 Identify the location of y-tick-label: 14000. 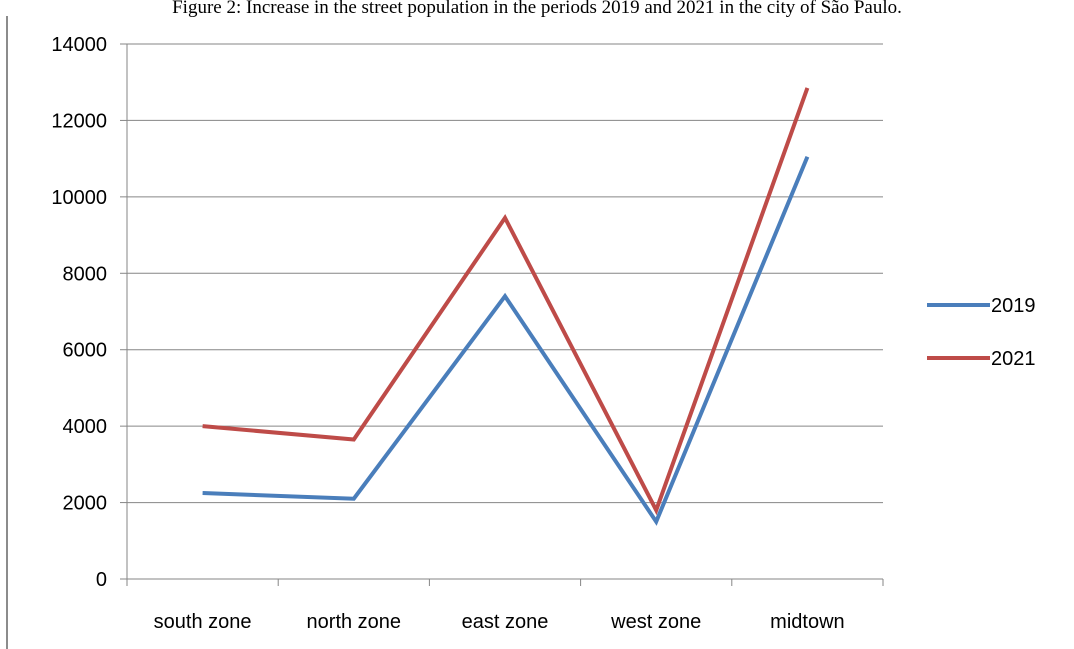
(79, 45).